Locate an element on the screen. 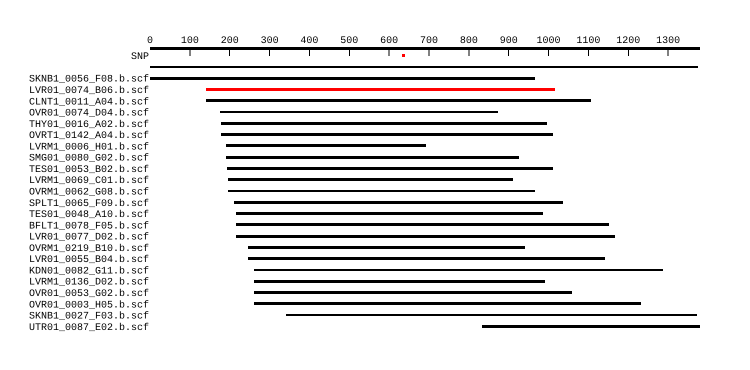  x-tick-label: 600 is located at coordinates (389, 41).